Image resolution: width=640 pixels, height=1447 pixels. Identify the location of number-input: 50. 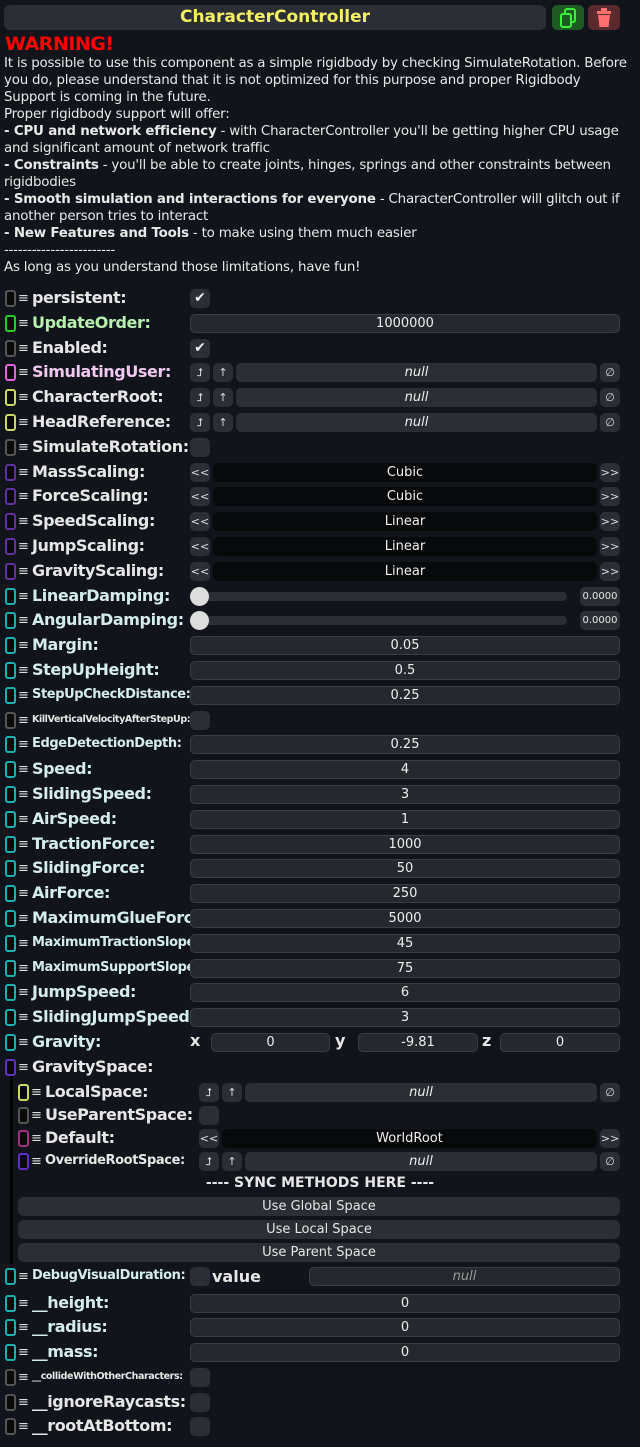
(405, 869).